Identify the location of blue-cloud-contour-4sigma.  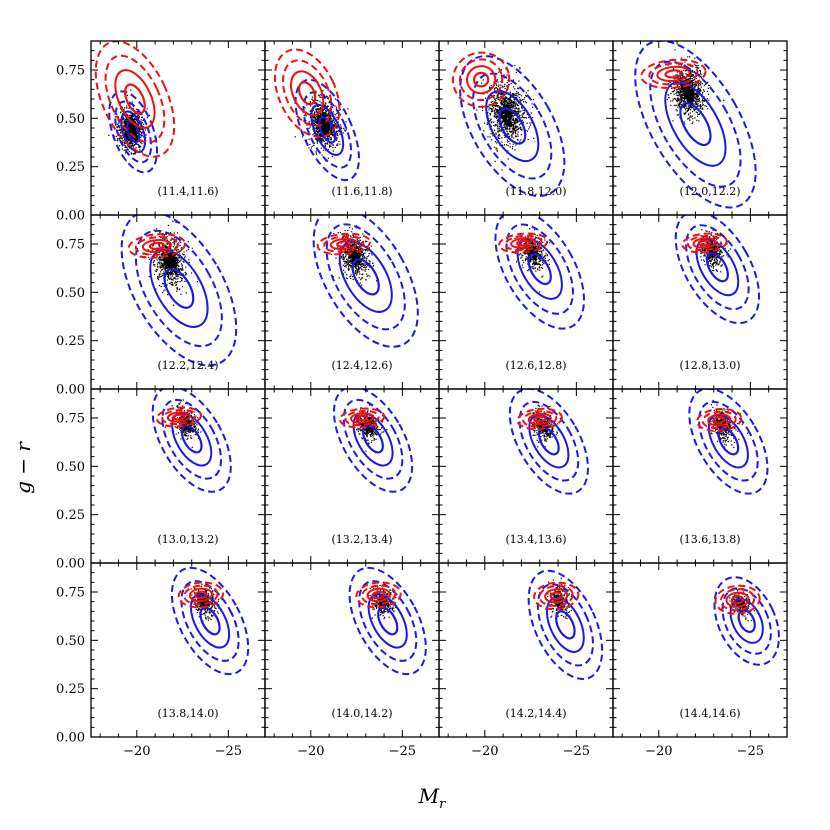
(695, 125).